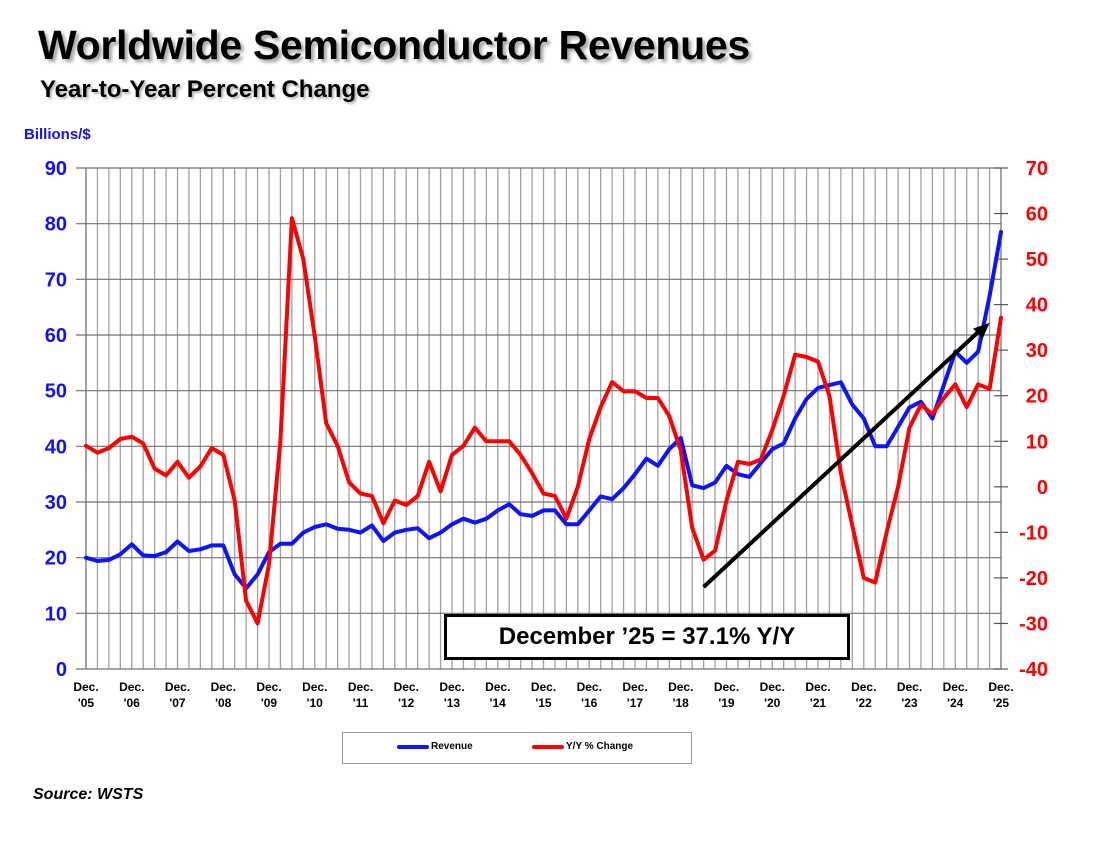 The width and height of the screenshot is (1107, 850). I want to click on x-tick-label: '18, so click(681, 703).